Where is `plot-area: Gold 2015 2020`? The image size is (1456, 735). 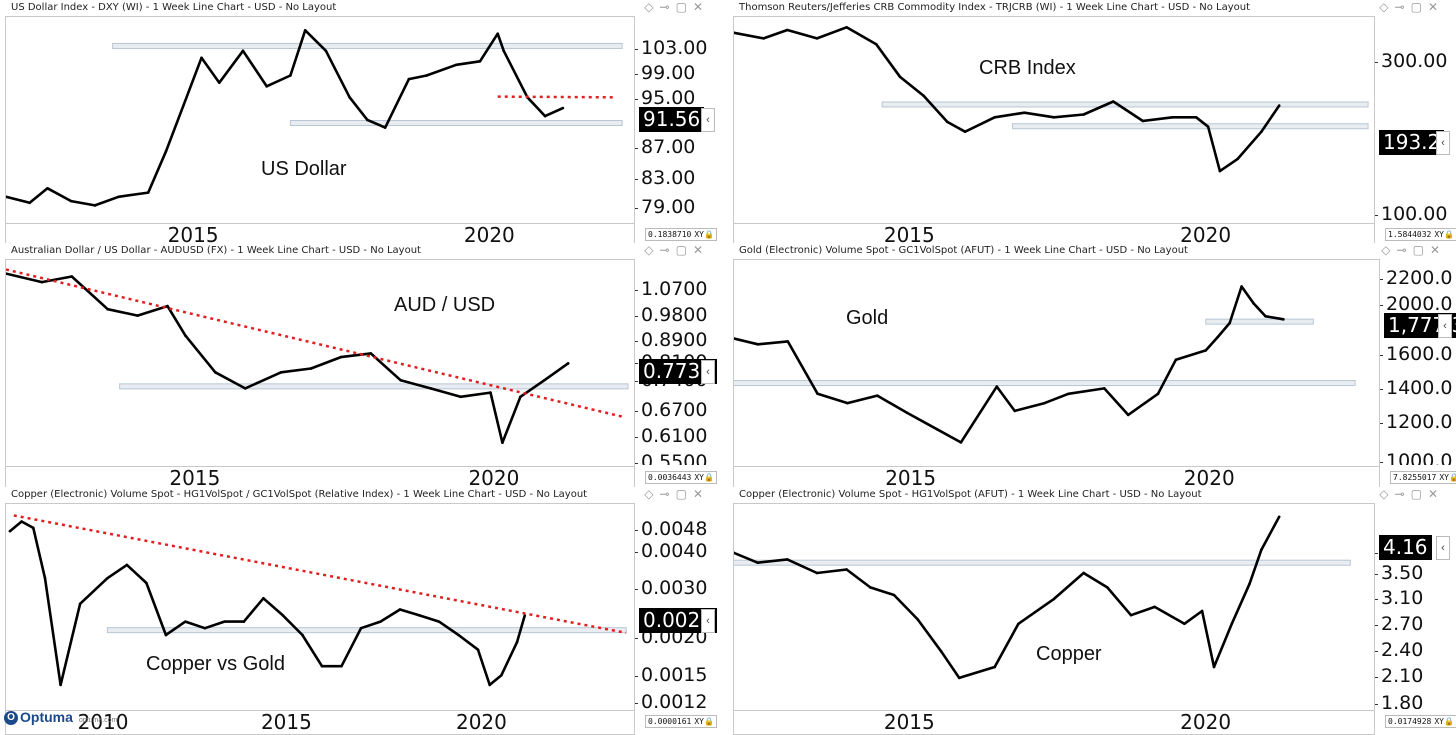 plot-area: Gold 2015 2020 is located at coordinates (1056, 375).